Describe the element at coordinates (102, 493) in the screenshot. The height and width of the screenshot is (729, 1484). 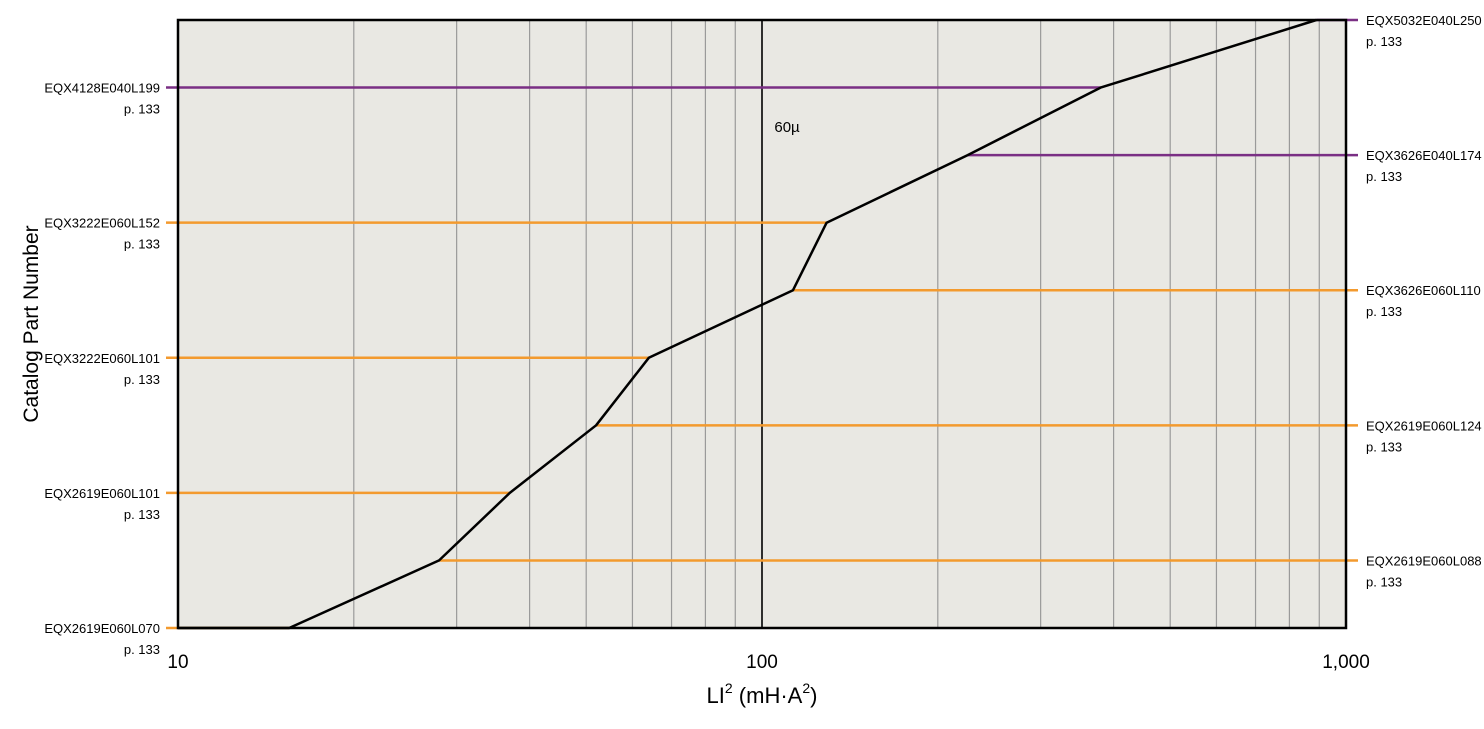
I see `part-name-label: EQX2619E060L101` at that location.